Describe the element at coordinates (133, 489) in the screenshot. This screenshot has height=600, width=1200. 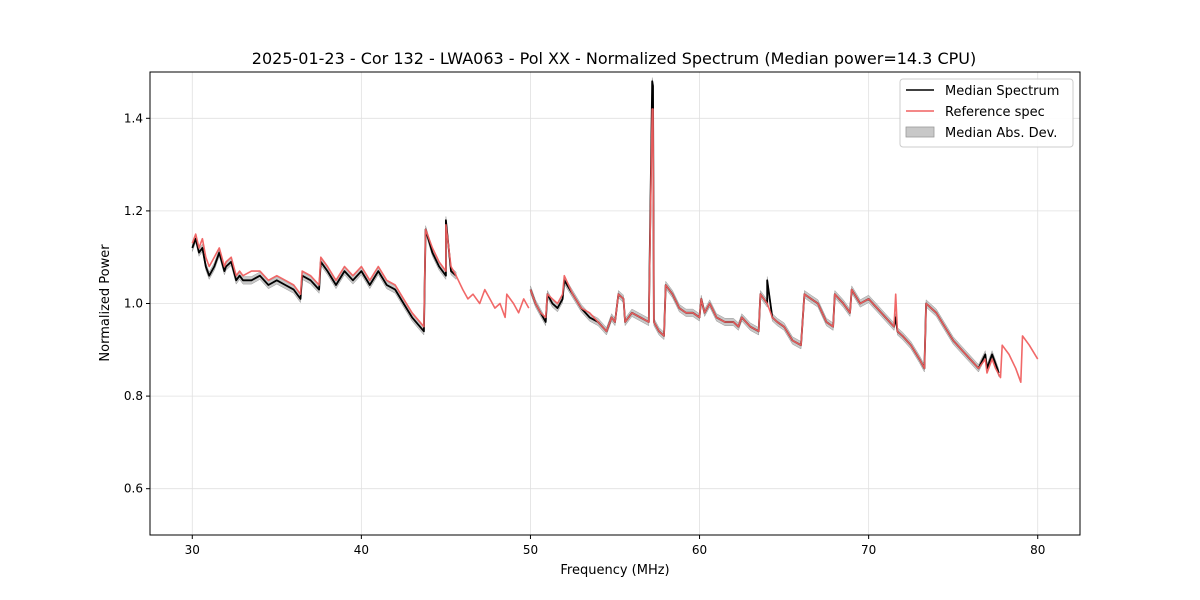
I see `y-tick-label: 0.6` at that location.